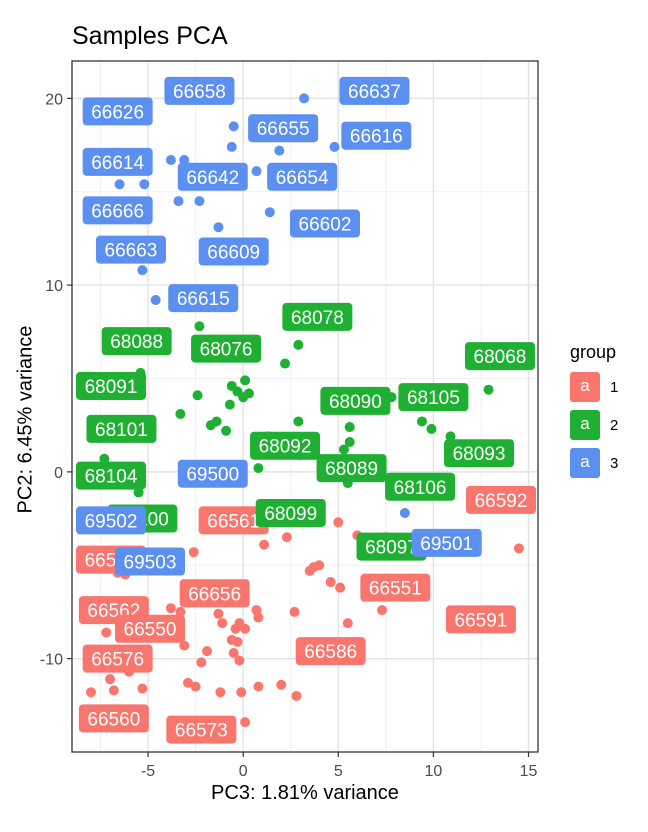 The height and width of the screenshot is (832, 648). I want to click on point-label-69502: 69502, so click(111, 521).